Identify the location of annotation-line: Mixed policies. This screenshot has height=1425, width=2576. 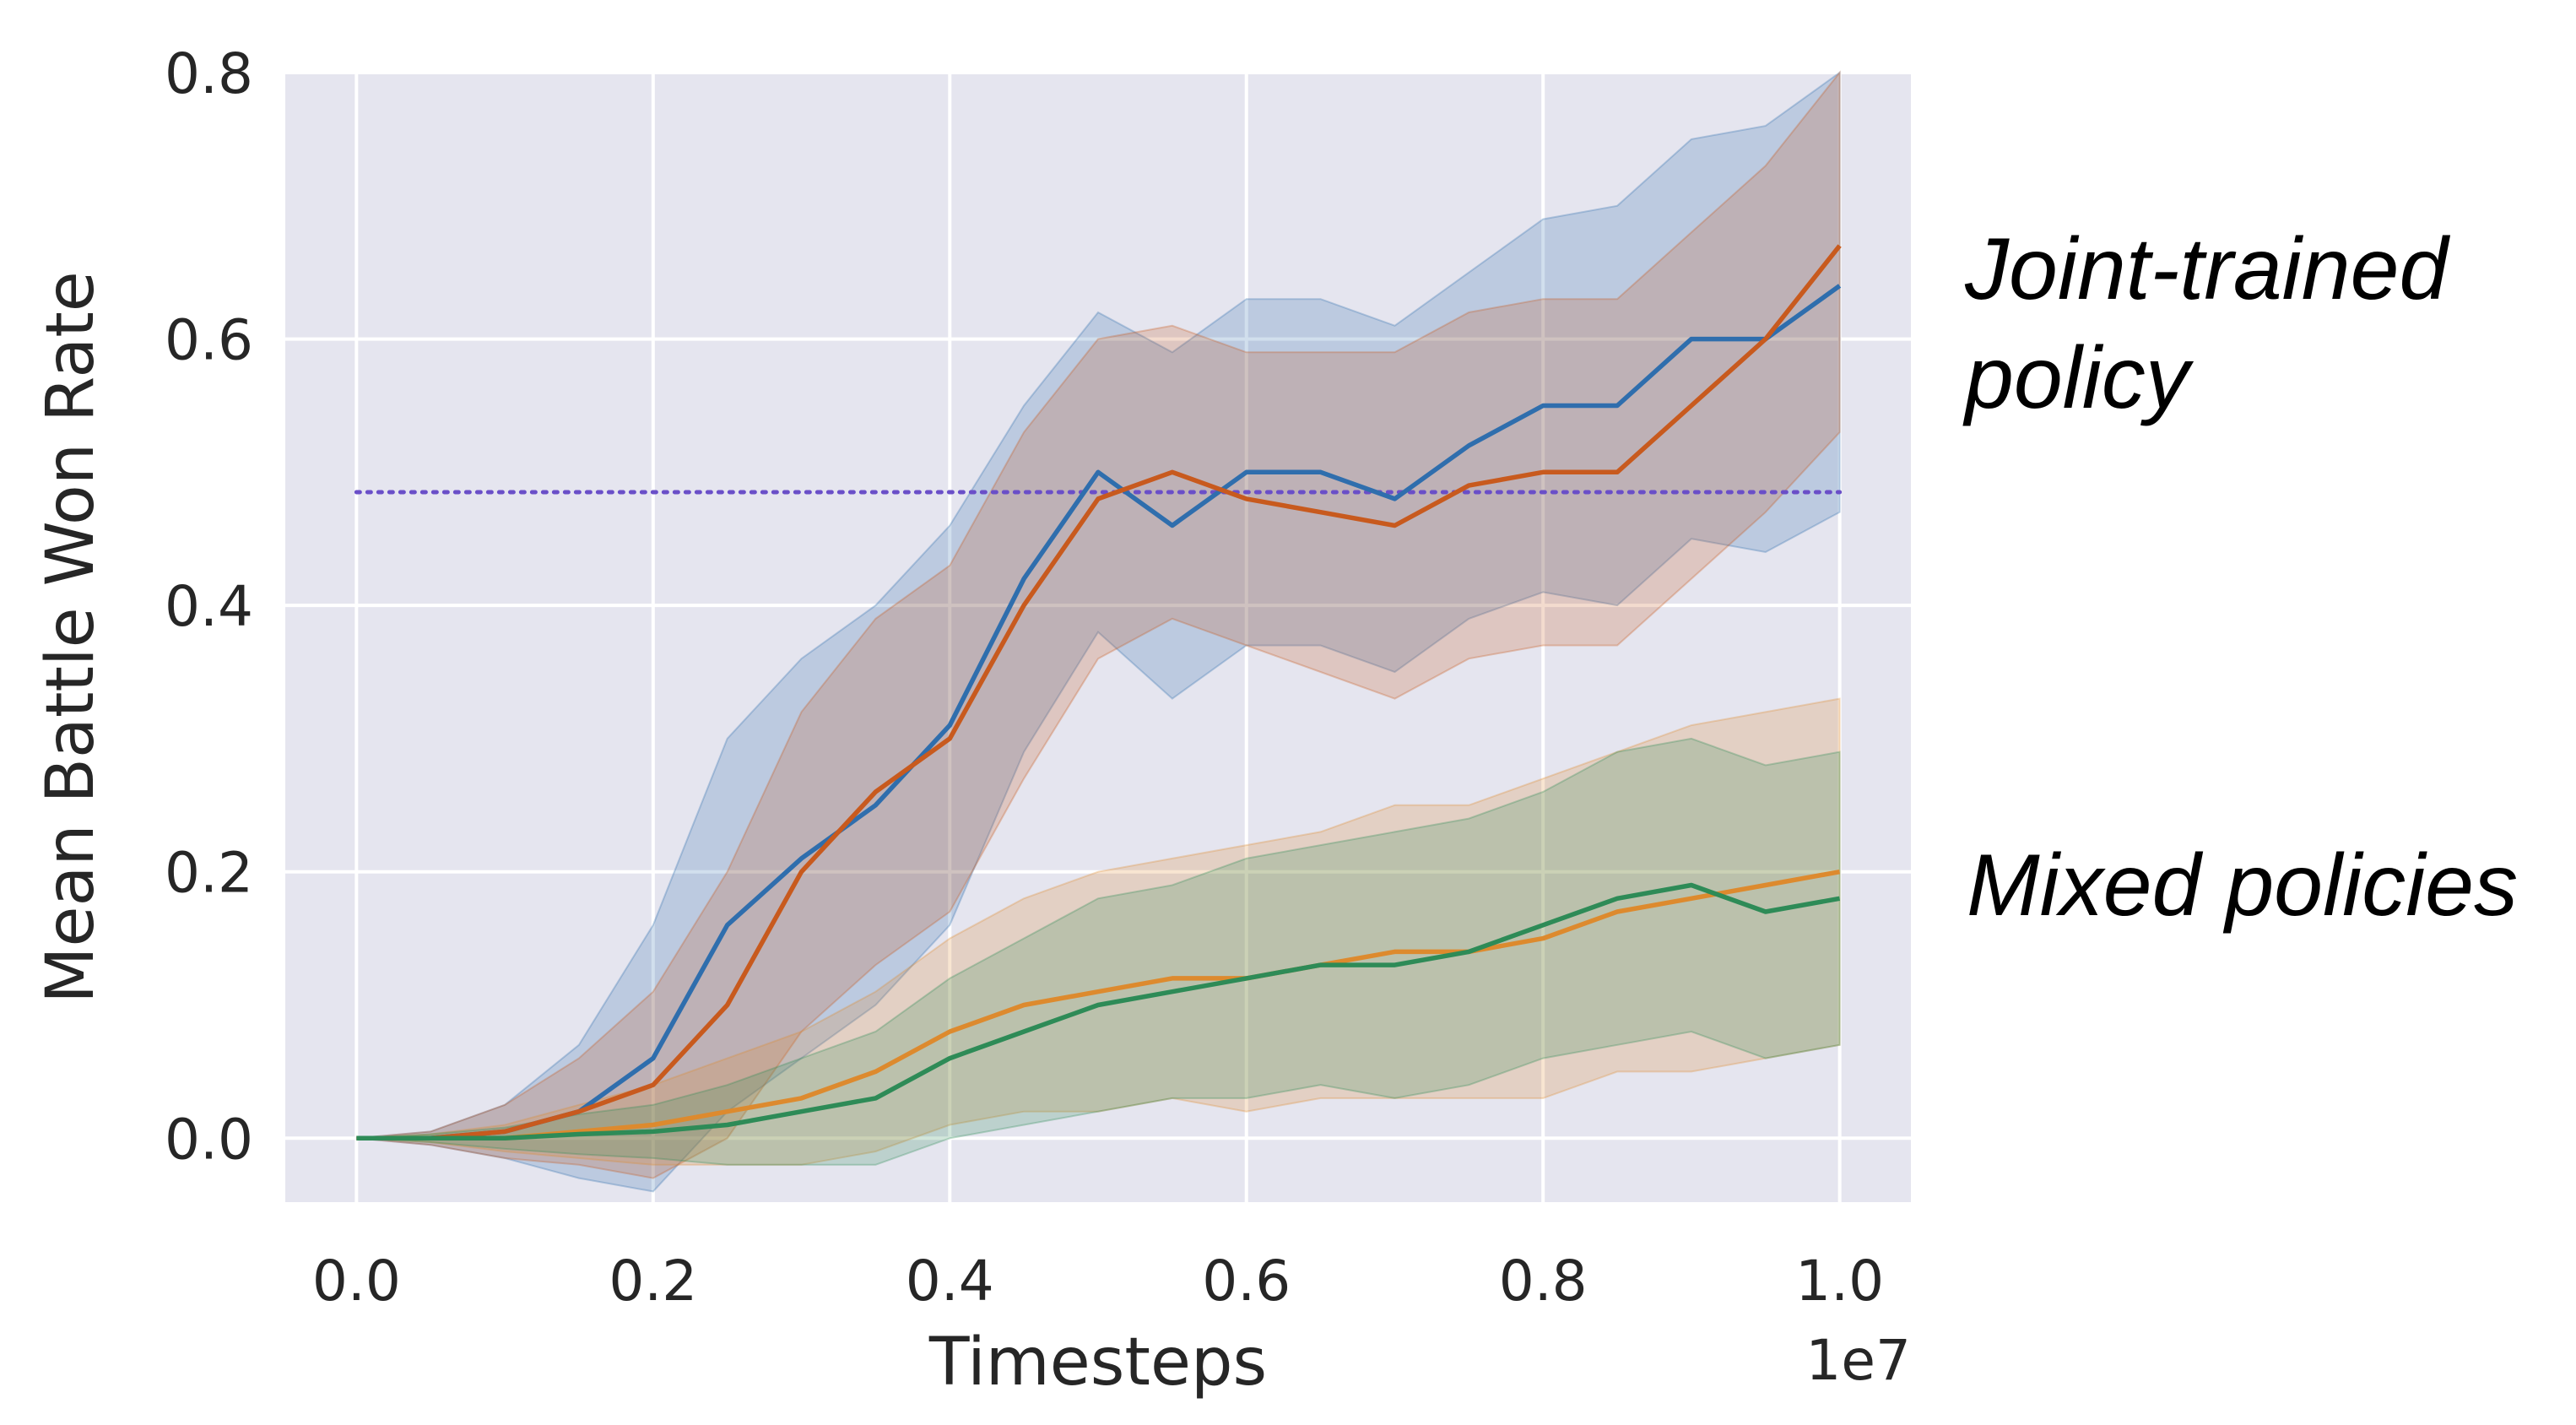
(2243, 886).